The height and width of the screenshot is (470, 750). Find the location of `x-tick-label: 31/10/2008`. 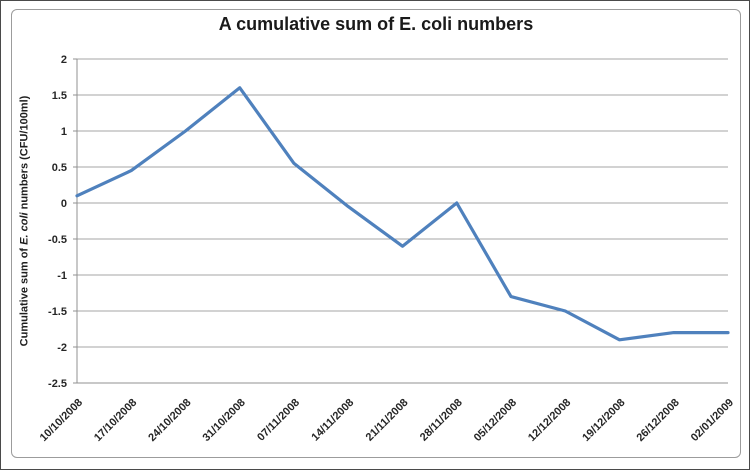

x-tick-label: 31/10/2008 is located at coordinates (223, 420).